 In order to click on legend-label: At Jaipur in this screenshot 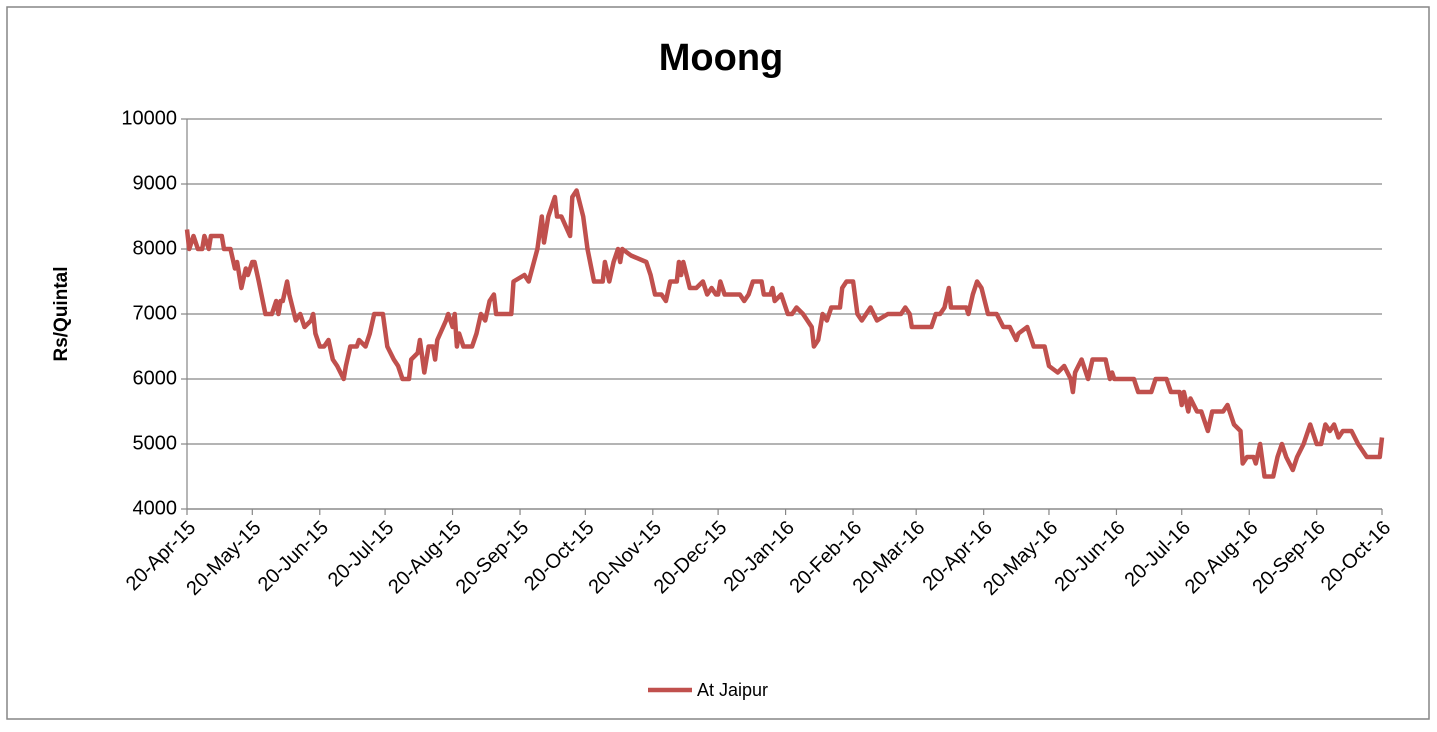, I will do `click(732, 690)`.